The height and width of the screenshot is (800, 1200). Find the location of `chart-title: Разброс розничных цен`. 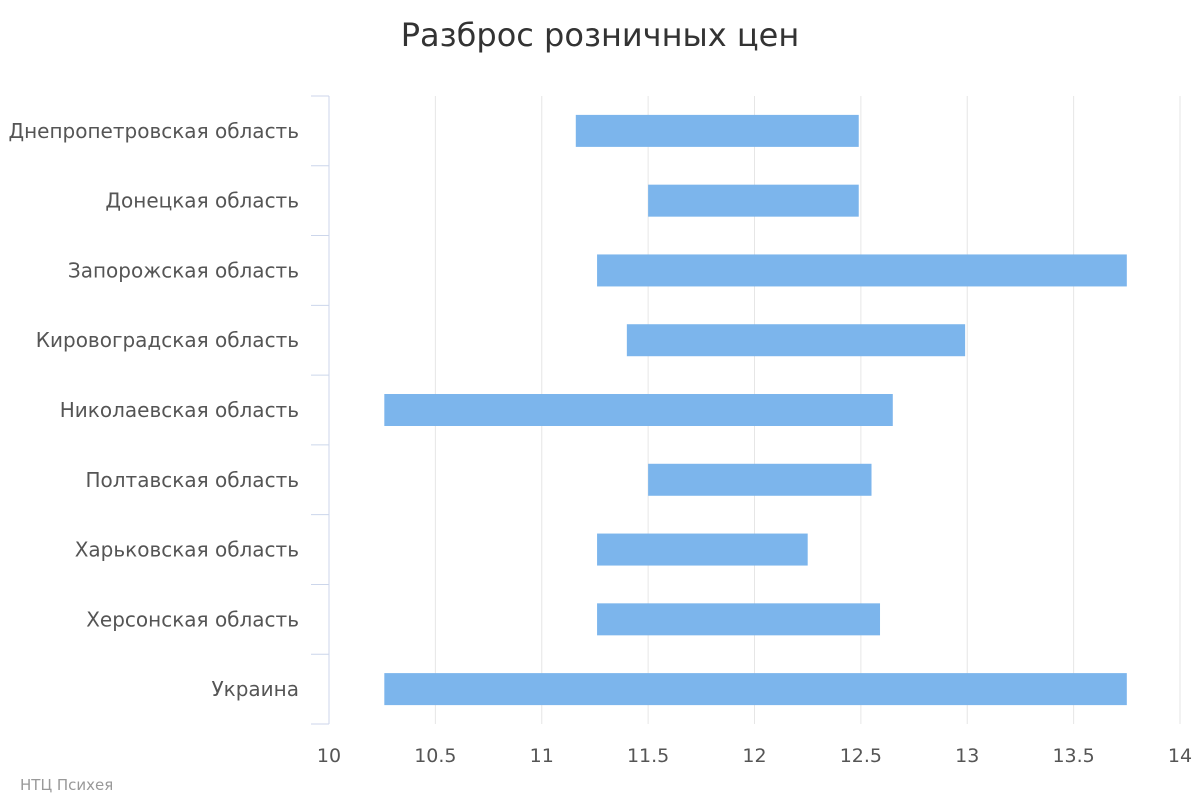

chart-title: Разброс розничных цен is located at coordinates (600, 35).